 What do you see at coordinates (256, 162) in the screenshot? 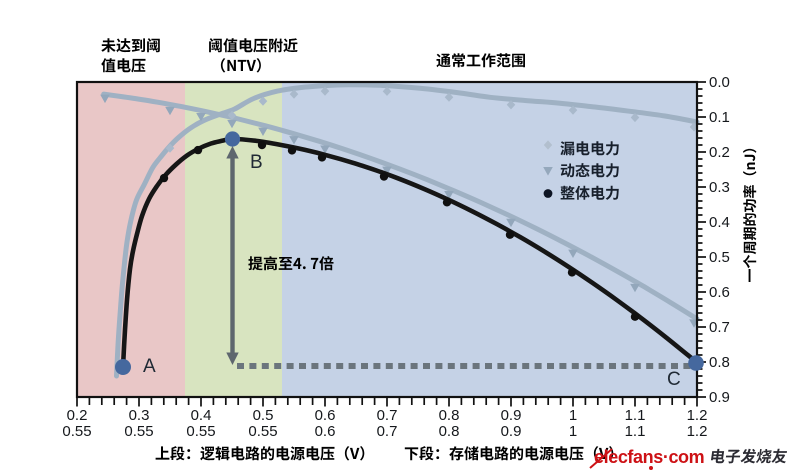
I see `svg-text: B` at bounding box center [256, 162].